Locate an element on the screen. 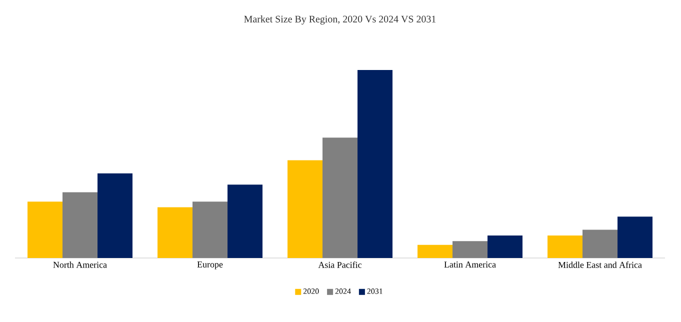  chart-title: Market Size By Region, 2020 Vs 2024 VS 2031 is located at coordinates (340, 20).